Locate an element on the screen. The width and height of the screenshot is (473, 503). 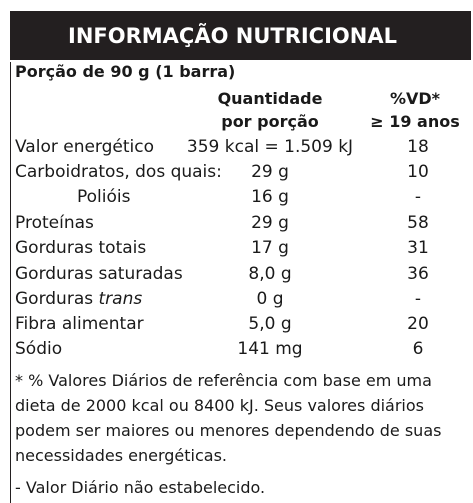
vd-header-line1: %VD* is located at coordinates (415, 98).